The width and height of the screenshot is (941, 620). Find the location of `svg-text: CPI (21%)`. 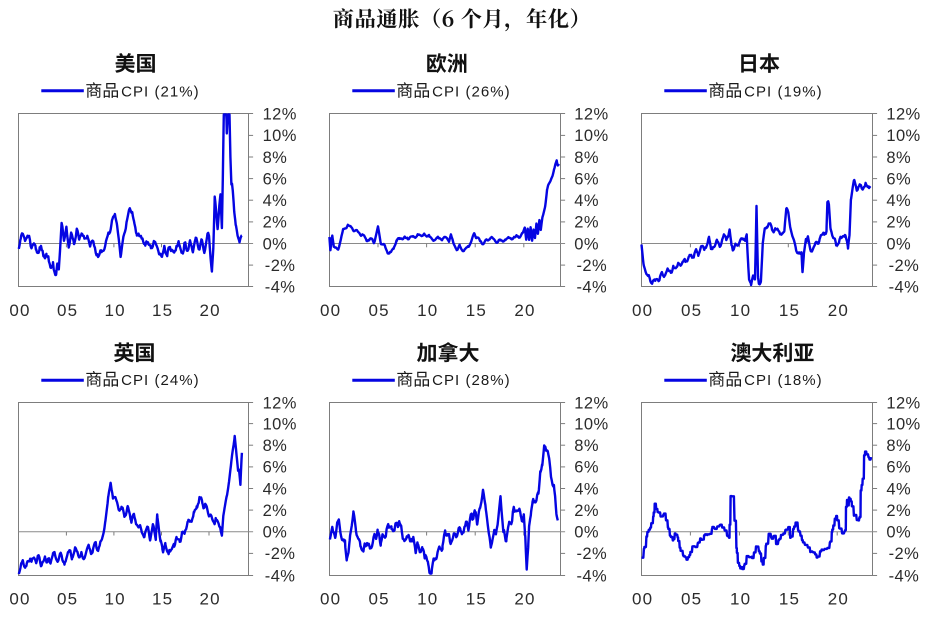

svg-text: CPI (21%) is located at coordinates (160, 91).